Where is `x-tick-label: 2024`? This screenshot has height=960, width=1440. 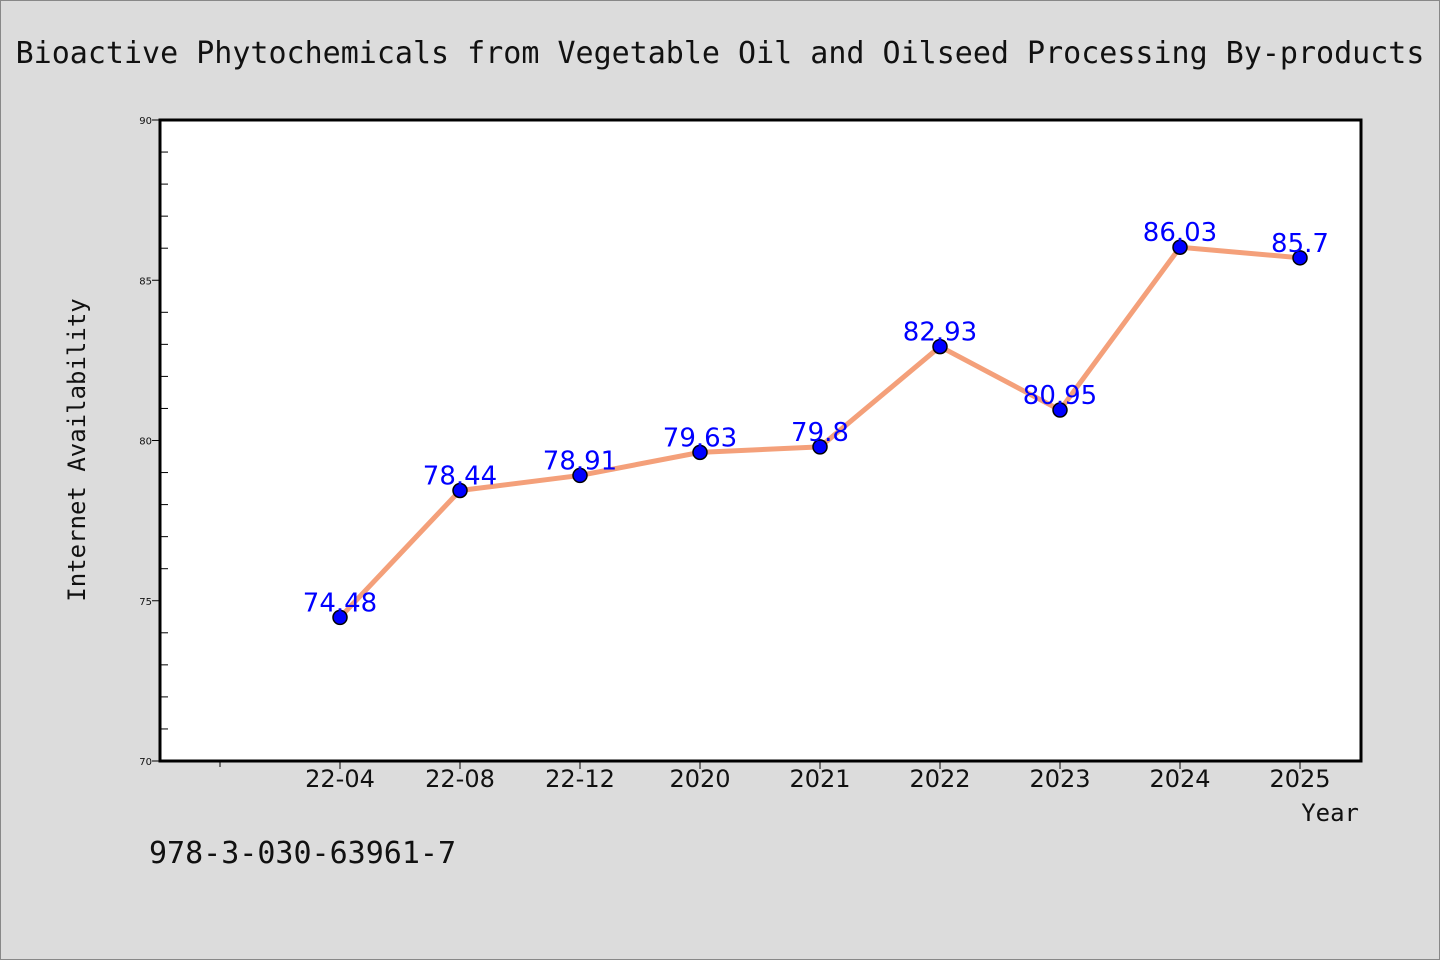
x-tick-label: 2024 is located at coordinates (1179, 779).